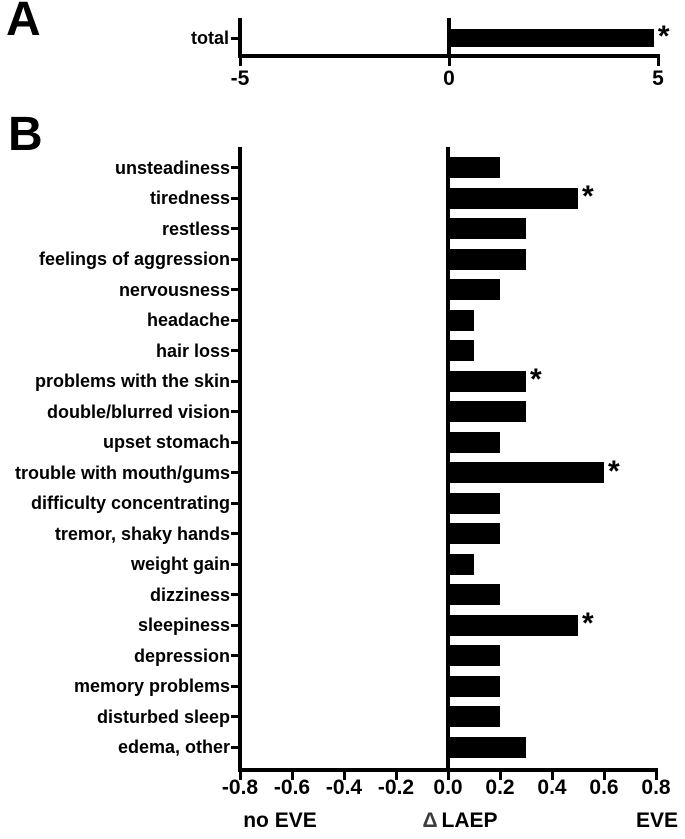 The image size is (685, 839). I want to click on category-label: restless, so click(195, 228).